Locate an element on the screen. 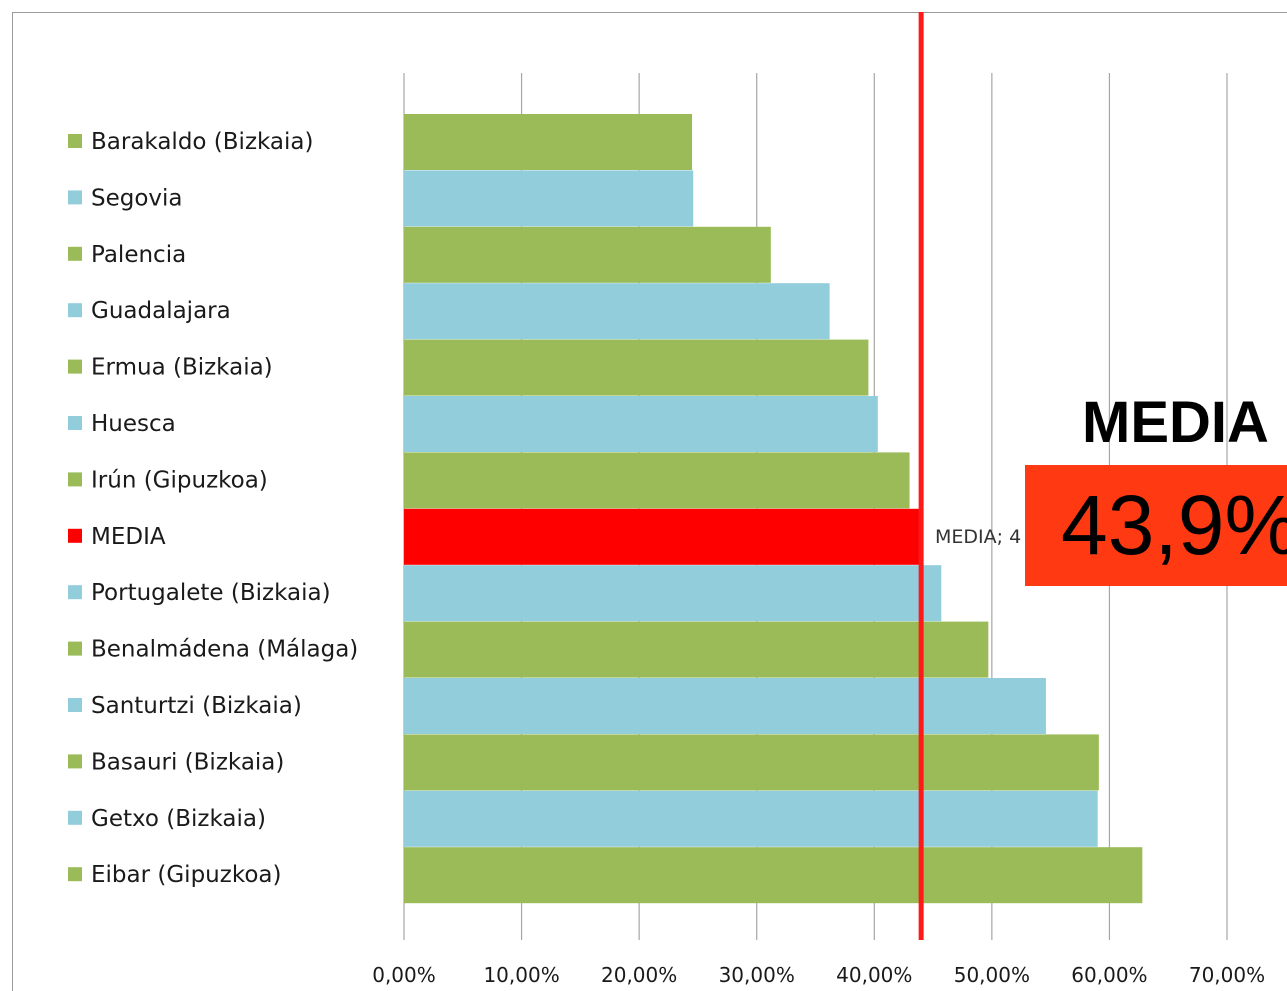 The width and height of the screenshot is (1287, 991). x-tick-label: 0,00% is located at coordinates (404, 975).